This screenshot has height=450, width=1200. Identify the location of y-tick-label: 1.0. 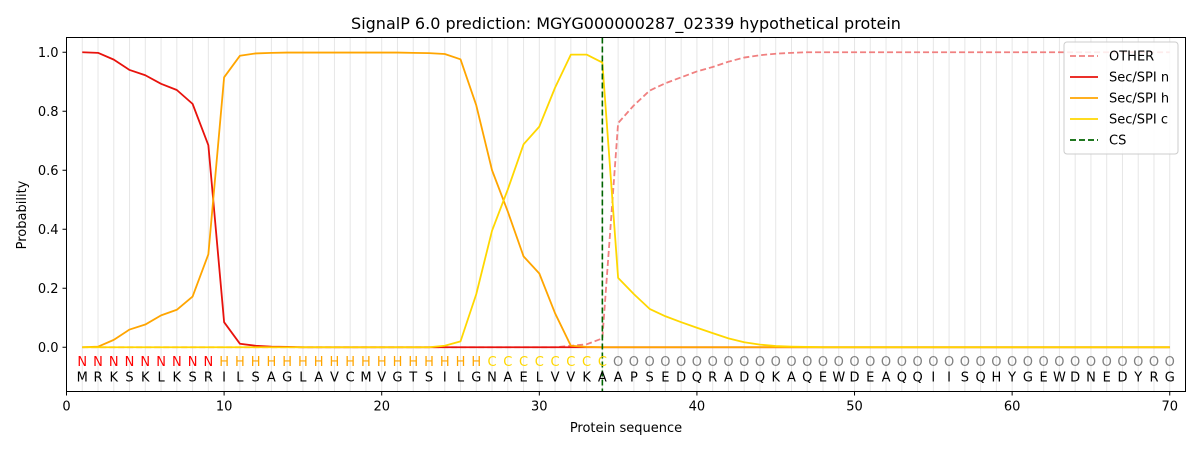
(48, 53).